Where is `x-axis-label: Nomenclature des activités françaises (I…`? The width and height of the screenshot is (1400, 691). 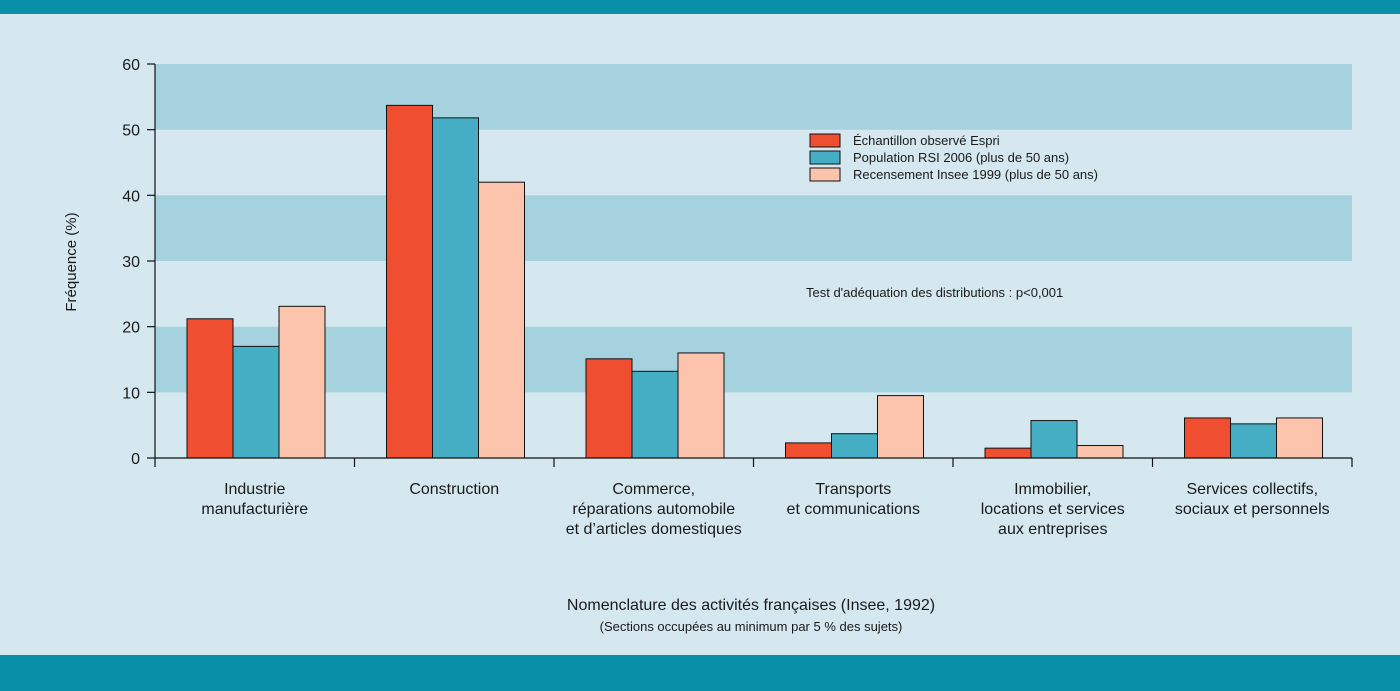
x-axis-label: Nomenclature des activités françaises (I… is located at coordinates (751, 605).